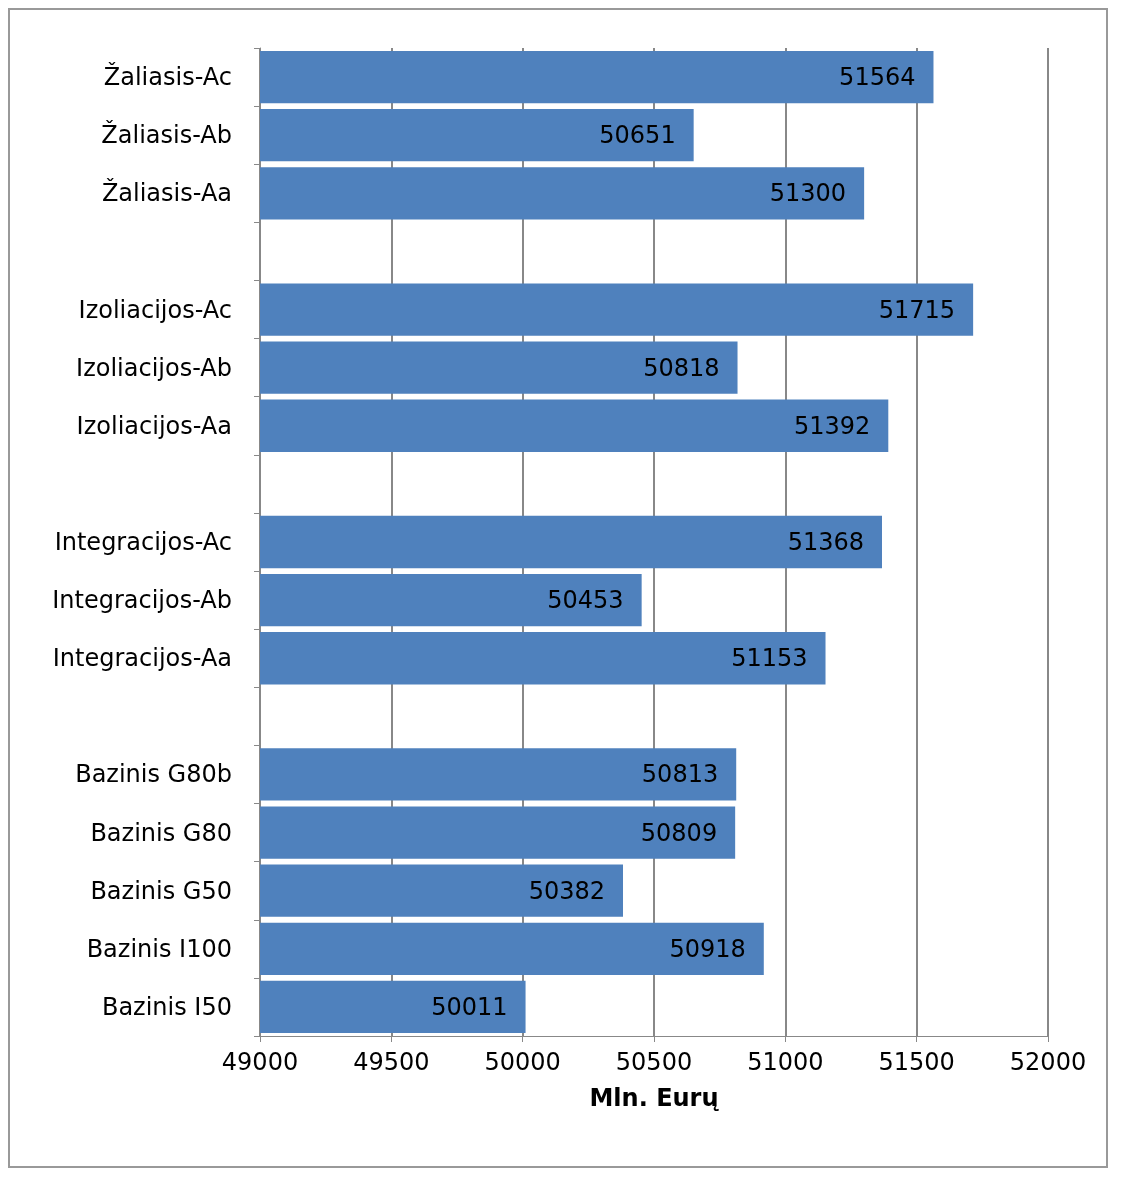 This screenshot has height=1183, width=1122. What do you see at coordinates (143, 542) in the screenshot?
I see `y-tick-label: Integracijos-Ac` at bounding box center [143, 542].